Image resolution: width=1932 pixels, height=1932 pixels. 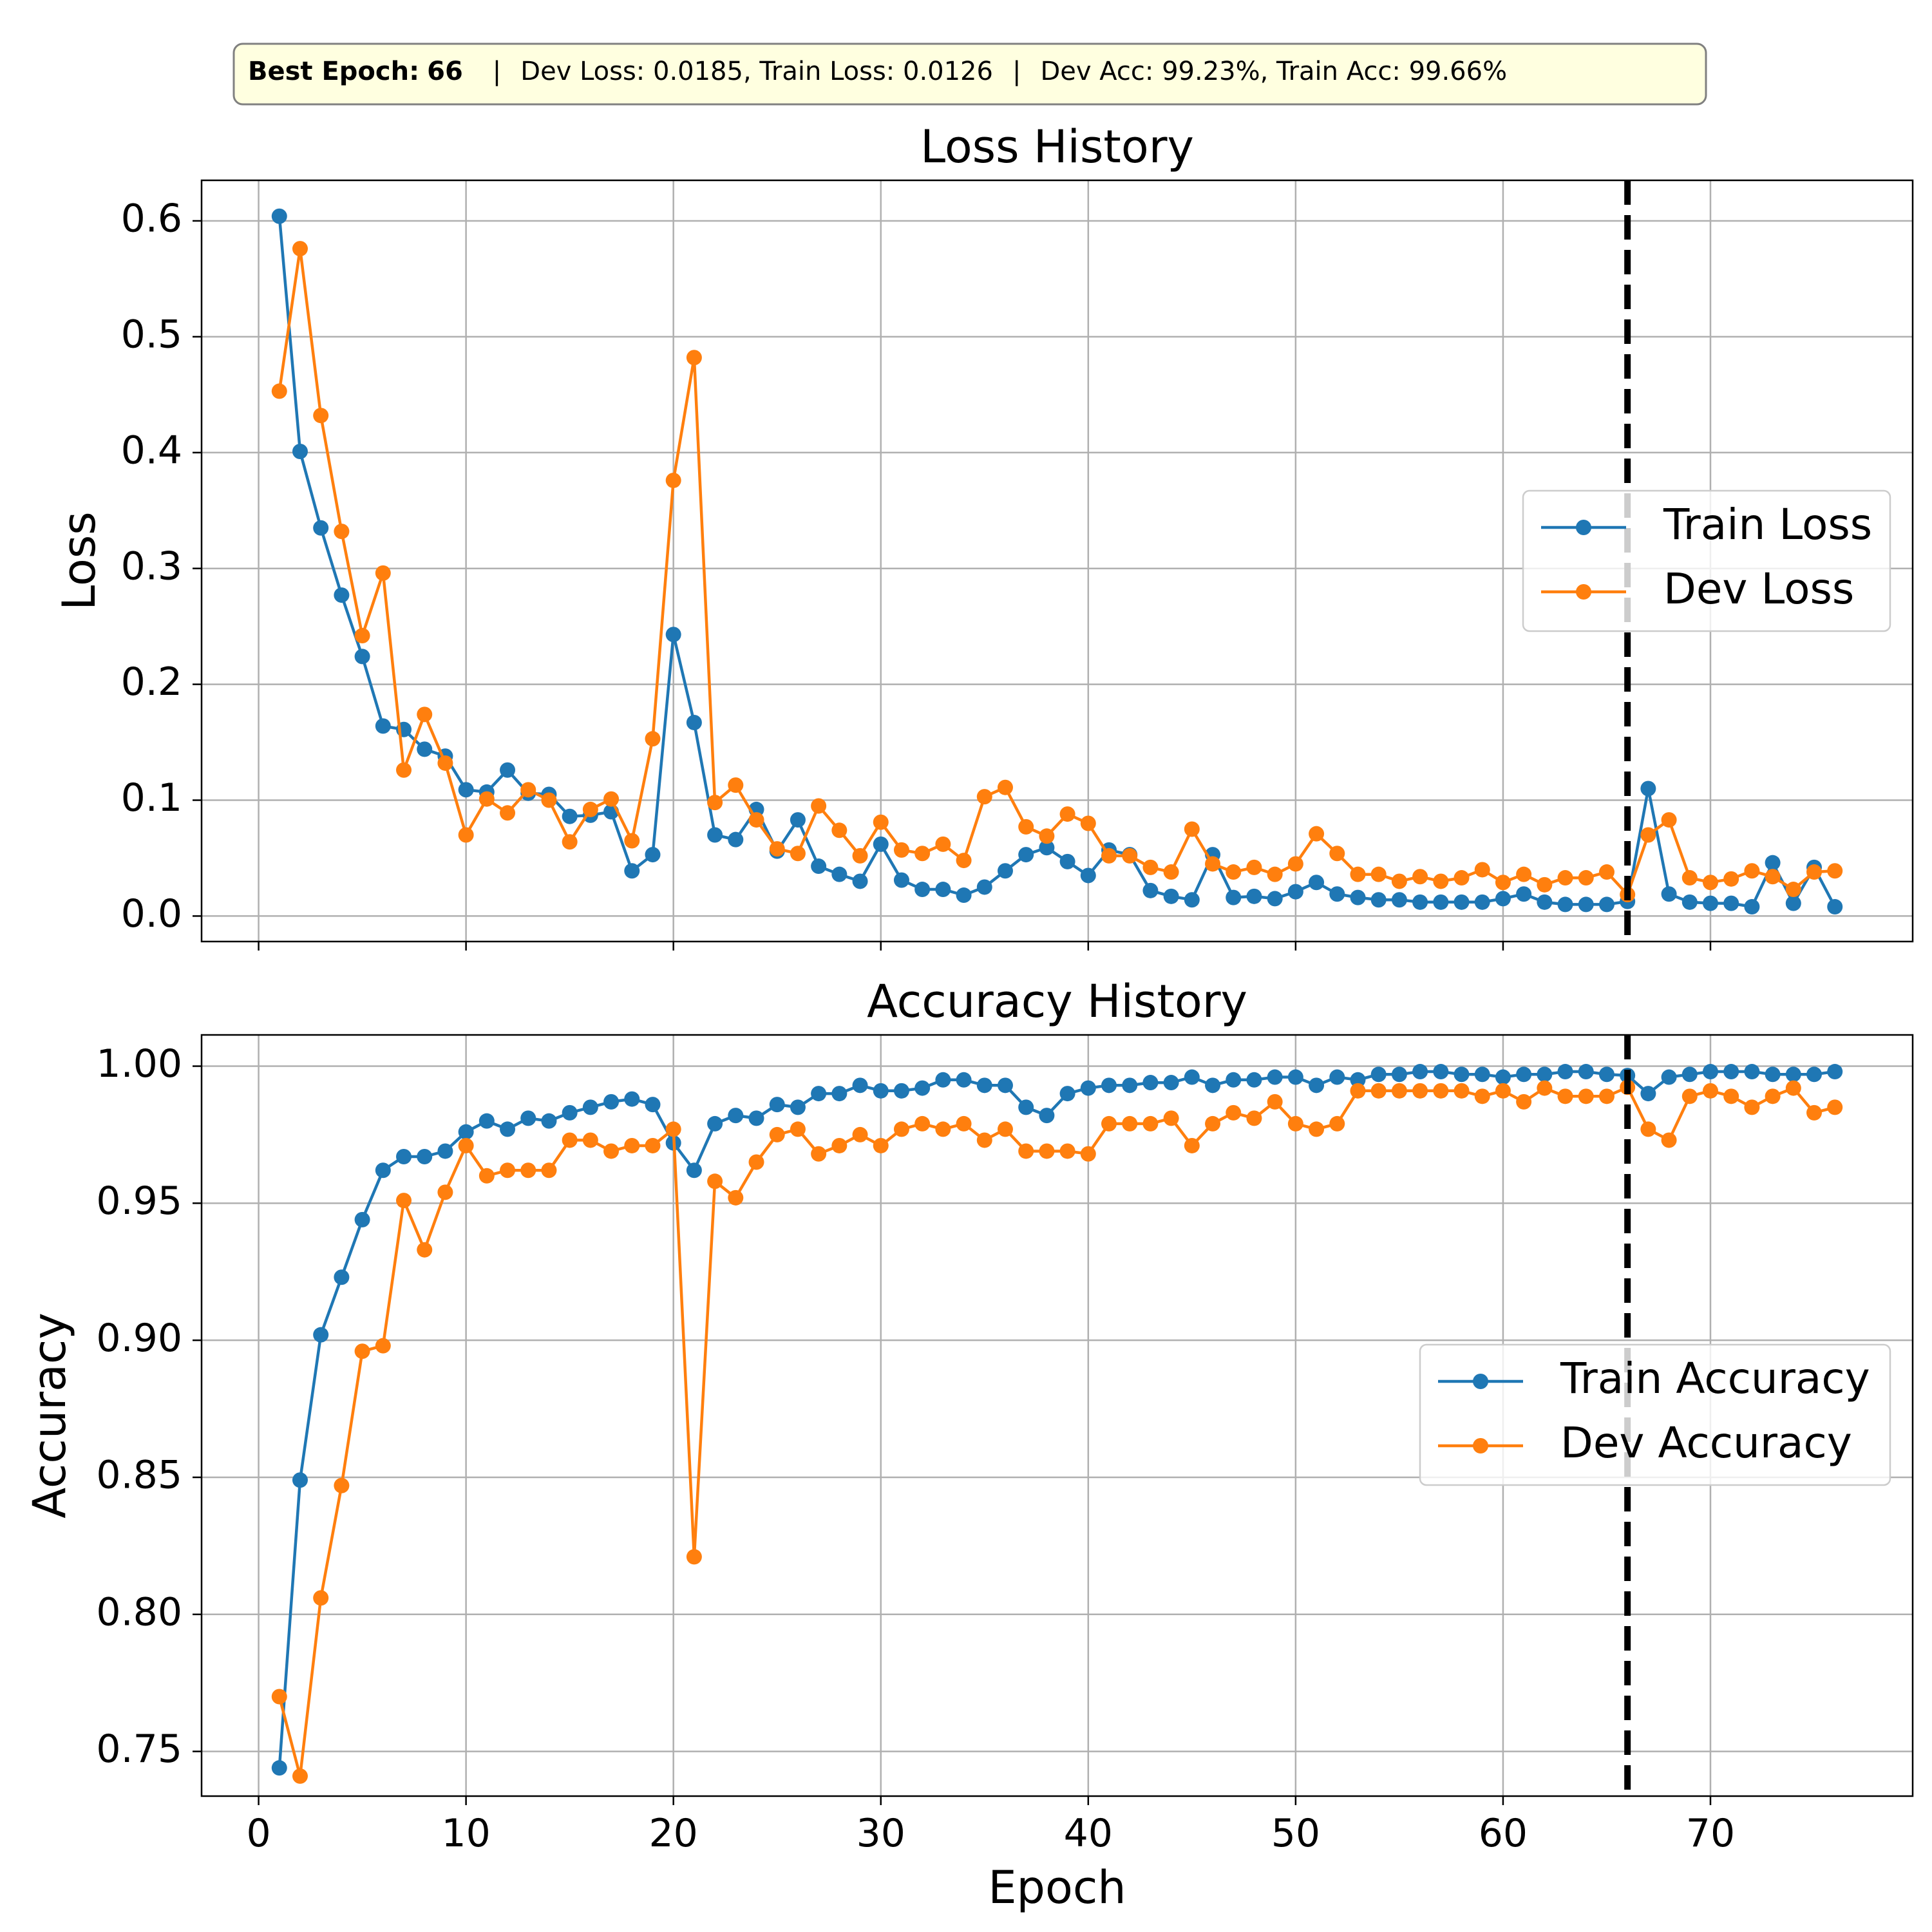 What do you see at coordinates (1758, 589) in the screenshot?
I see `dev-loss-legend-label: Dev Loss` at bounding box center [1758, 589].